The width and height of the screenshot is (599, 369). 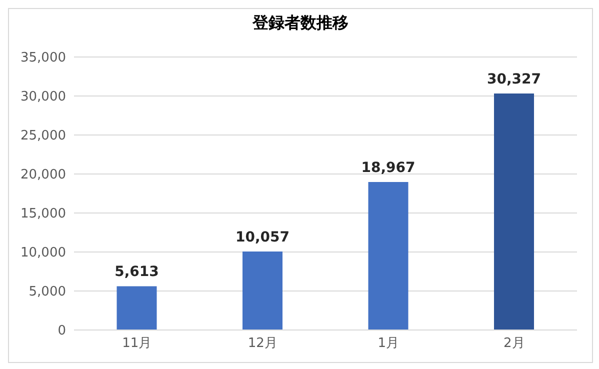 What do you see at coordinates (43, 253) in the screenshot?
I see `y-tick-label: 10,000` at bounding box center [43, 253].